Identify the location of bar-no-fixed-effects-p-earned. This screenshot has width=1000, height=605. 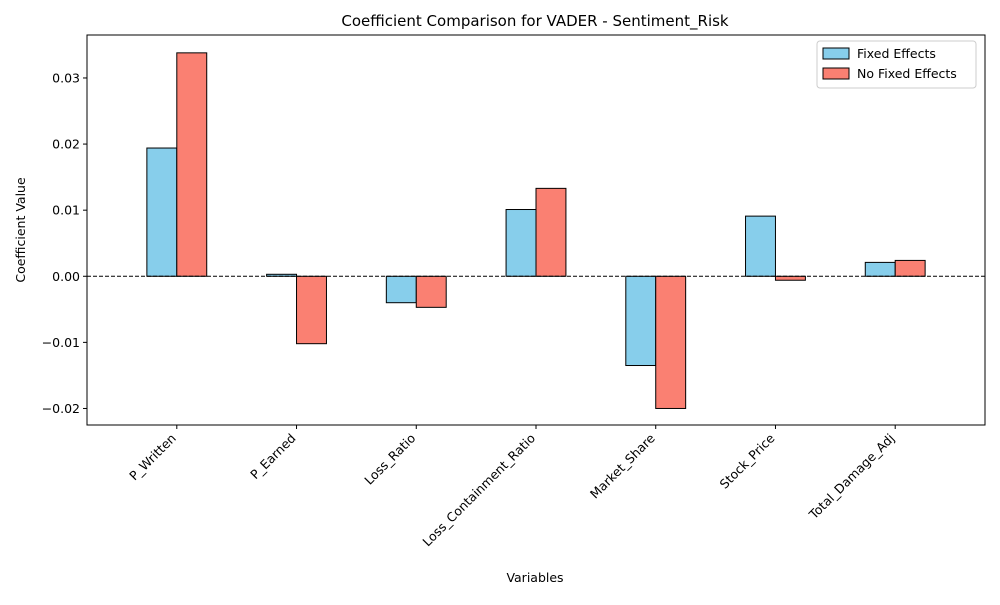
(311, 310).